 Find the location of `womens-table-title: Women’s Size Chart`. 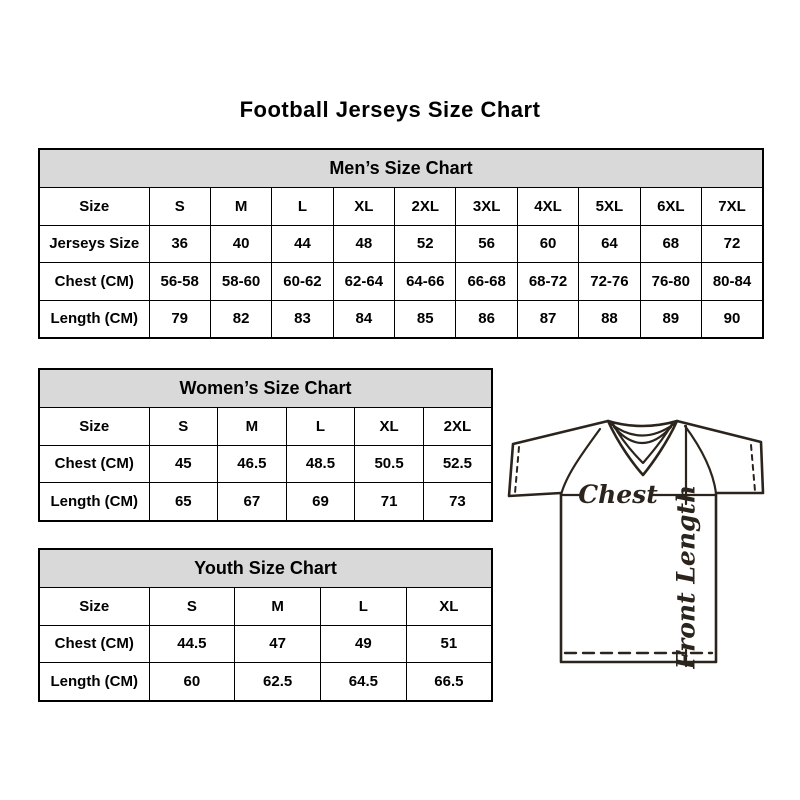

womens-table-title: Women’s Size Chart is located at coordinates (265, 388).